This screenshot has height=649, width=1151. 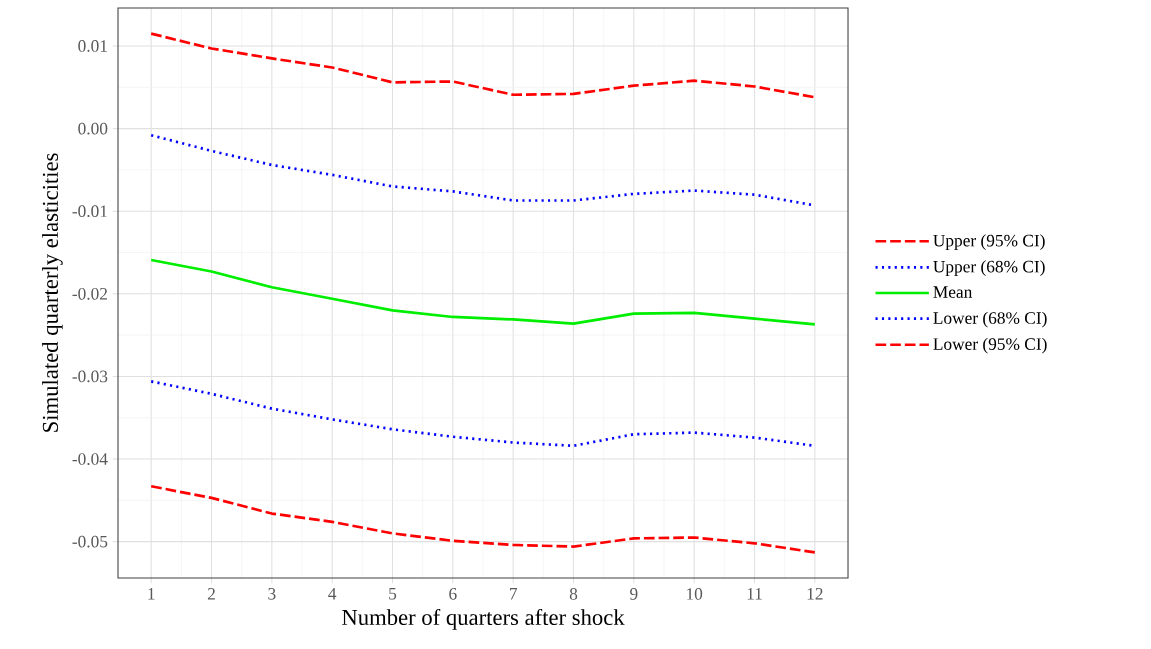 What do you see at coordinates (90, 541) in the screenshot?
I see `y-tick-label: -0.05` at bounding box center [90, 541].